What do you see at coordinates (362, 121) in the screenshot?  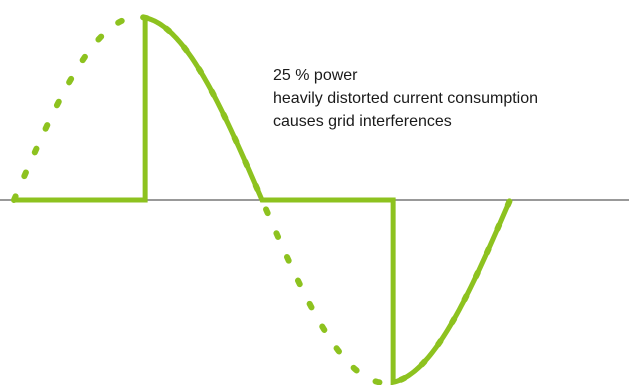 I see `annotation-interference-label: causes grid interferences` at bounding box center [362, 121].